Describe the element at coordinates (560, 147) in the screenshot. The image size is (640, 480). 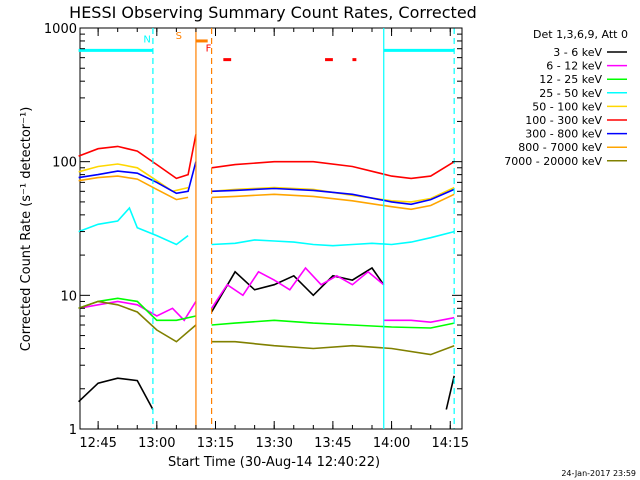
I see `legend-label: 800 - 7000 keV` at that location.